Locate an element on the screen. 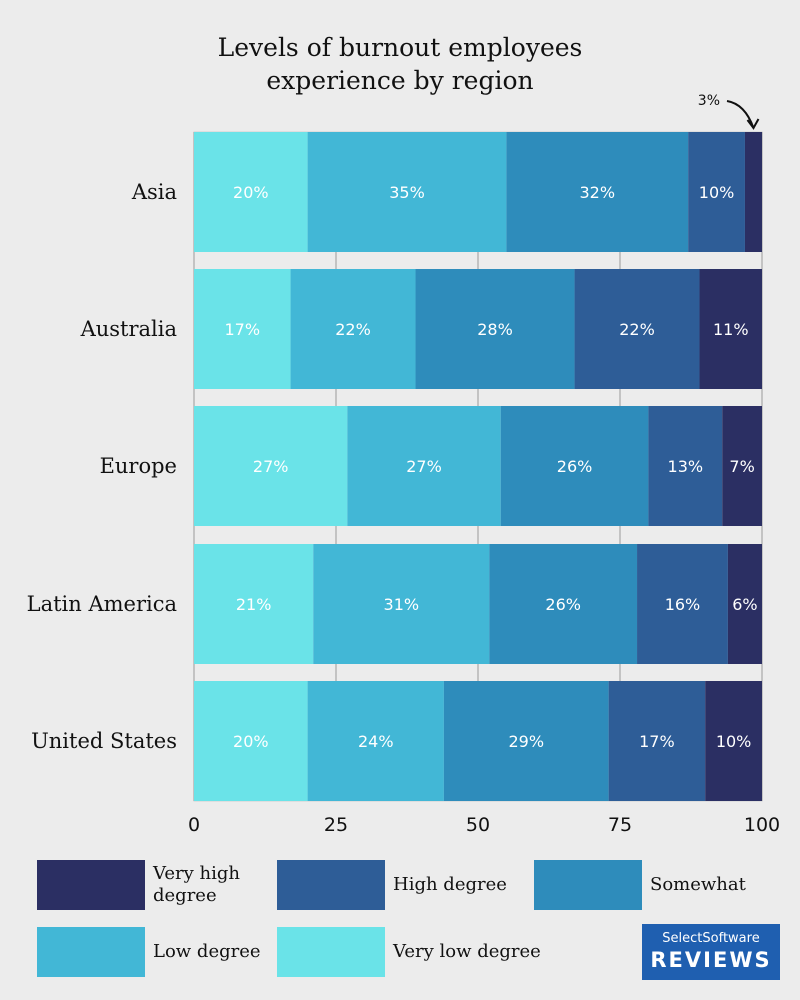 The width and height of the screenshot is (800, 1000). bar-latin-america-very-high-degree is located at coordinates (744, 604).